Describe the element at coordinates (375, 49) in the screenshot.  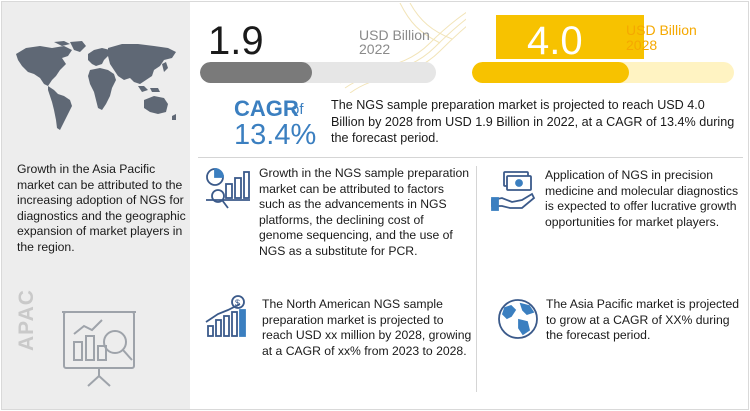
I see `year-text-2022: 2022` at that location.